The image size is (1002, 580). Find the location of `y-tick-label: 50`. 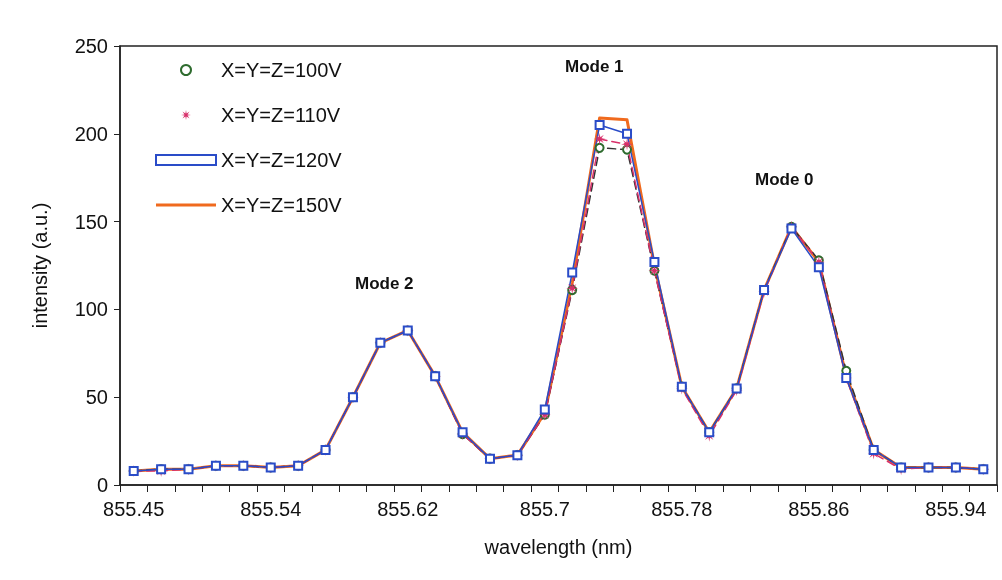

y-tick-label: 50 is located at coordinates (96, 397).